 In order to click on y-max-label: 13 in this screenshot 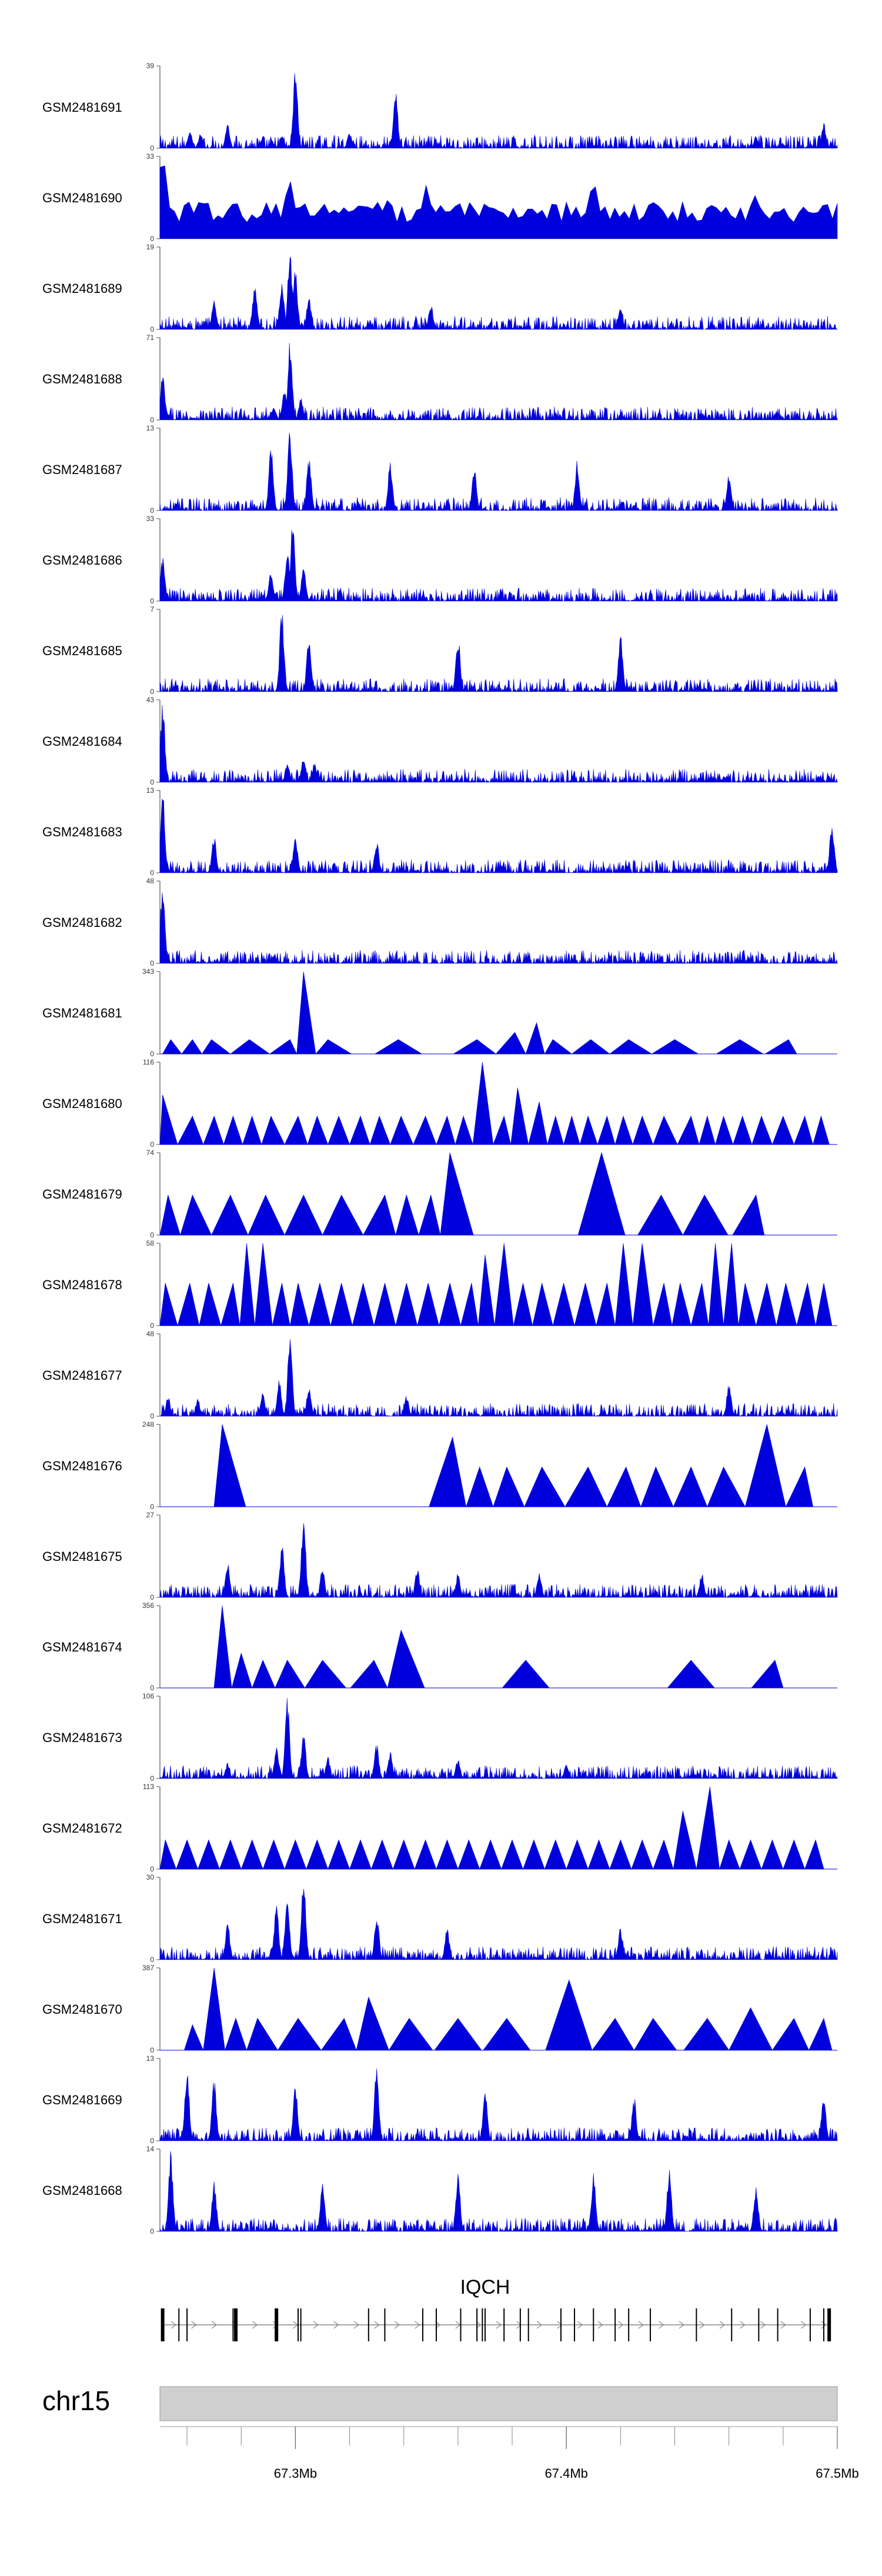, I will do `click(150, 2058)`.